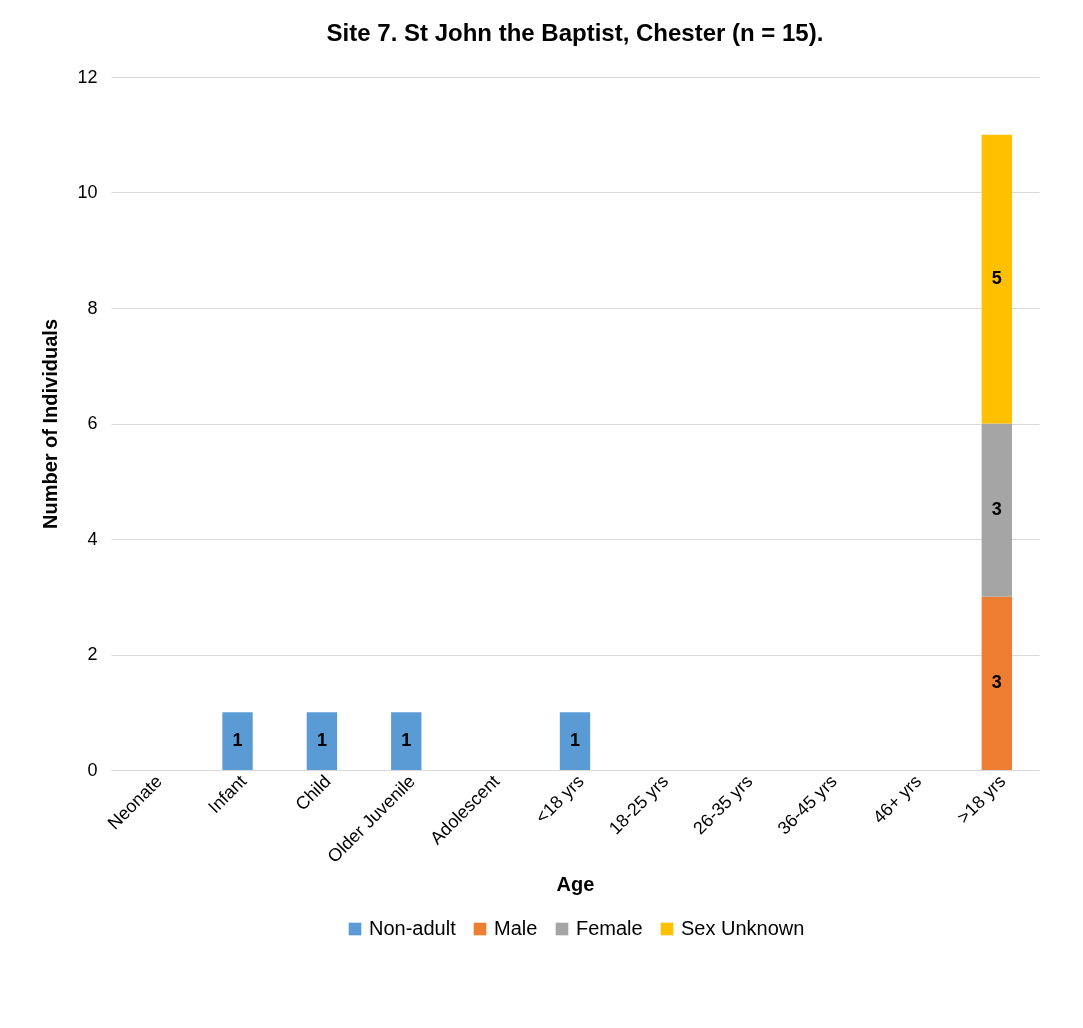 The height and width of the screenshot is (1028, 1083). What do you see at coordinates (87, 192) in the screenshot?
I see `y-tick-label: 10` at bounding box center [87, 192].